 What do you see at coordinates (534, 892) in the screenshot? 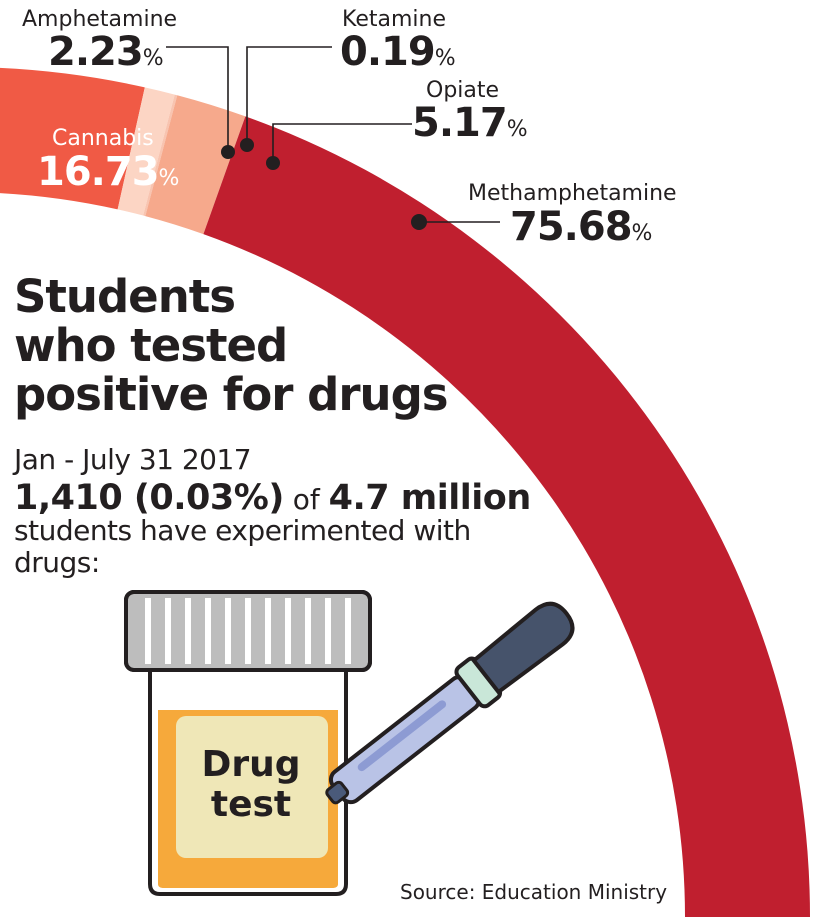
I see `source-note: Source: Education Ministry` at bounding box center [534, 892].